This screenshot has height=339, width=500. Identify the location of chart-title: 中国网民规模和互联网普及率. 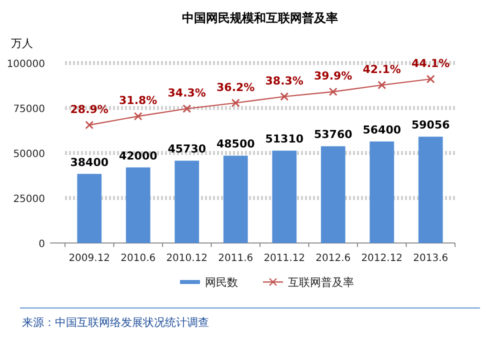
(260, 18).